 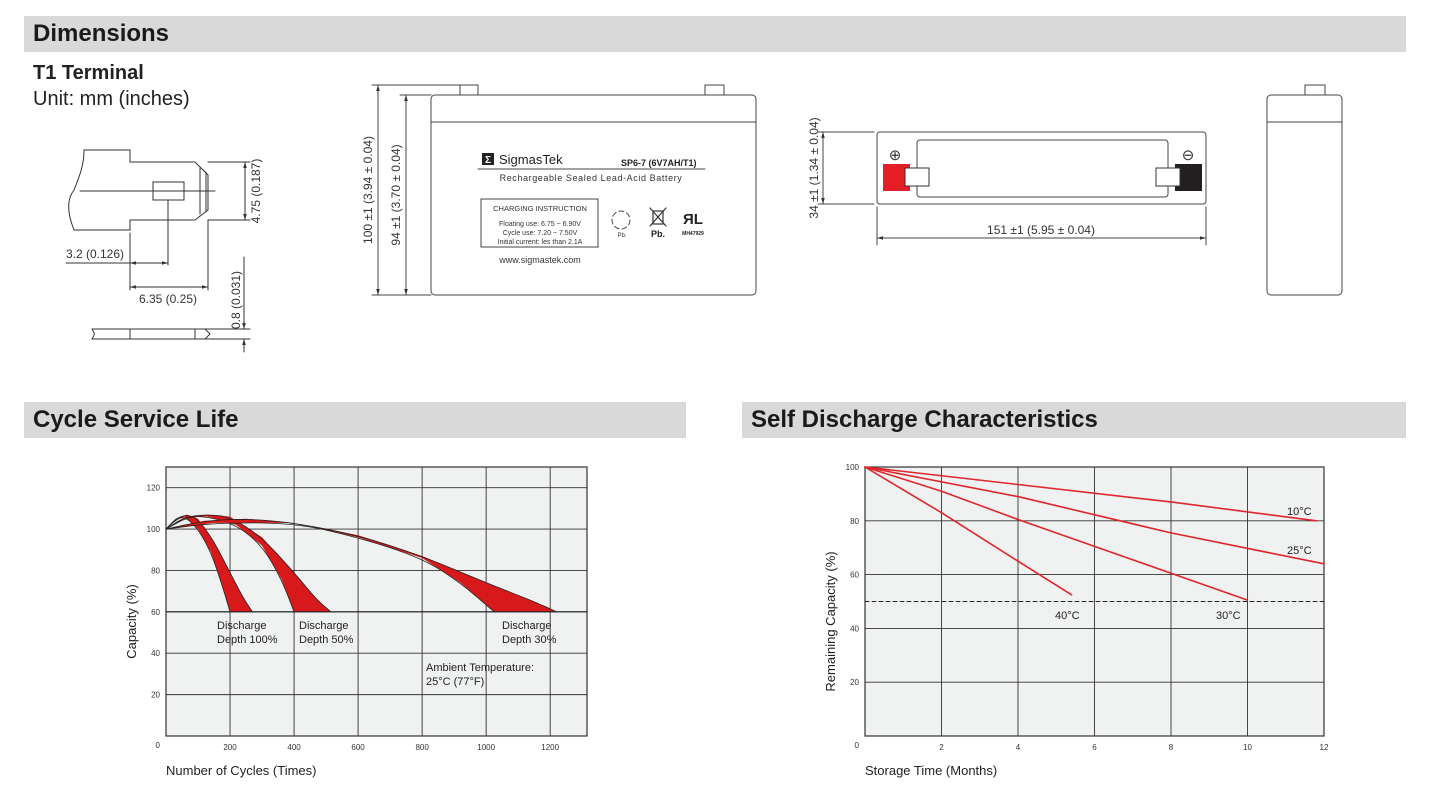 I want to click on band-label: Depth 30%, so click(x=529, y=640).